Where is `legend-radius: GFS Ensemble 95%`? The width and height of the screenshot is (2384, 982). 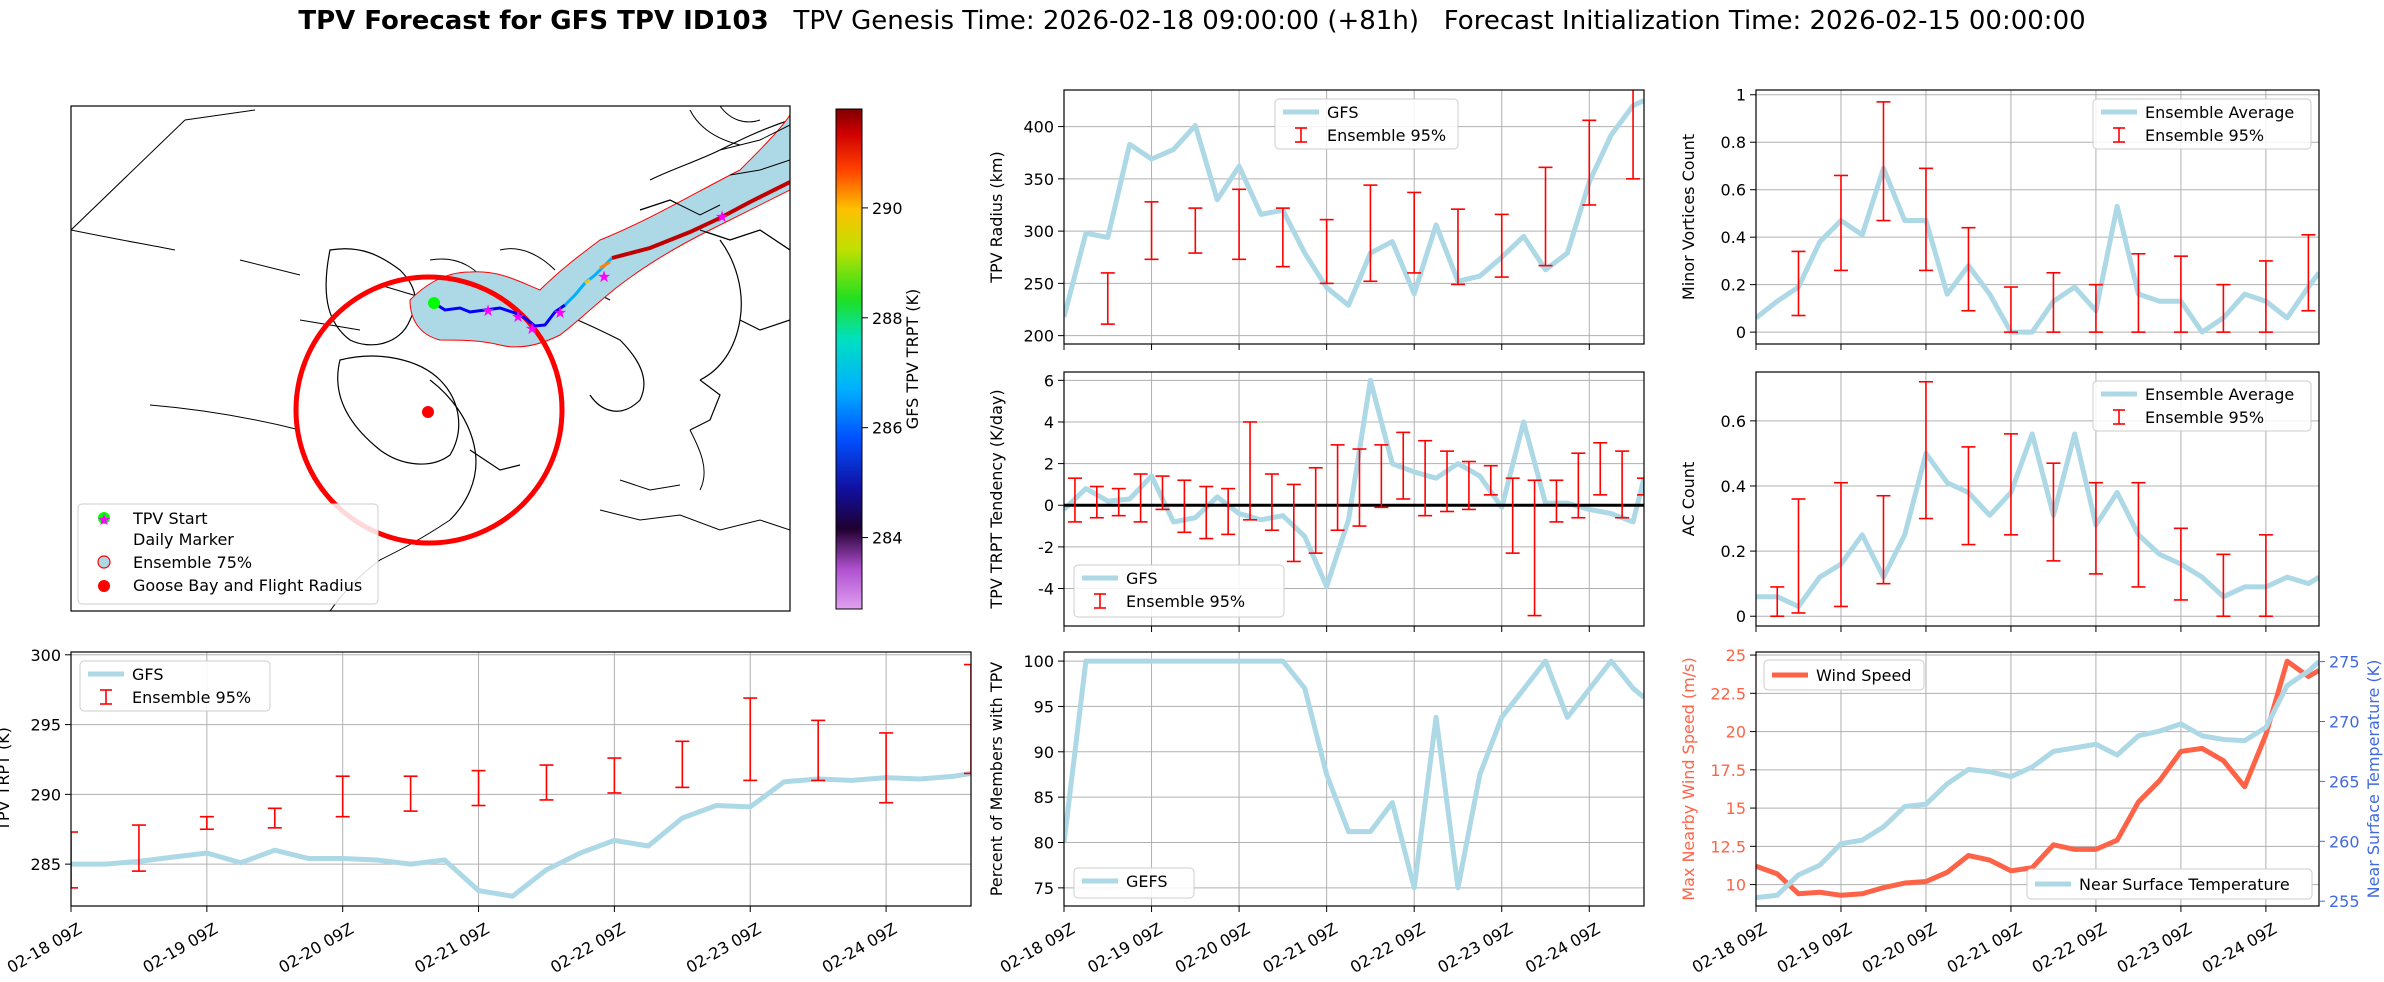
legend-radius: GFS Ensemble 95% is located at coordinates (1366, 124).